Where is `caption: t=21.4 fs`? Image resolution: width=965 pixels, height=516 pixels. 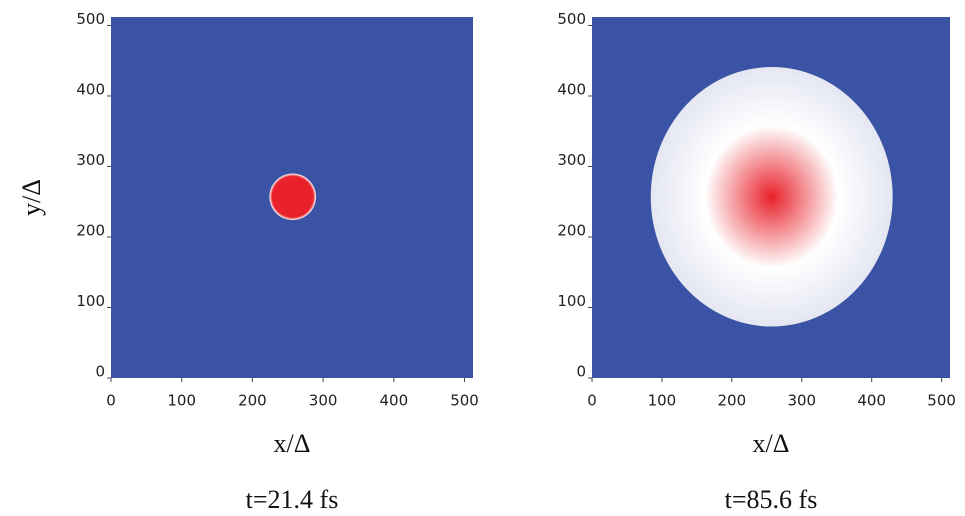 caption: t=21.4 fs is located at coordinates (292, 499).